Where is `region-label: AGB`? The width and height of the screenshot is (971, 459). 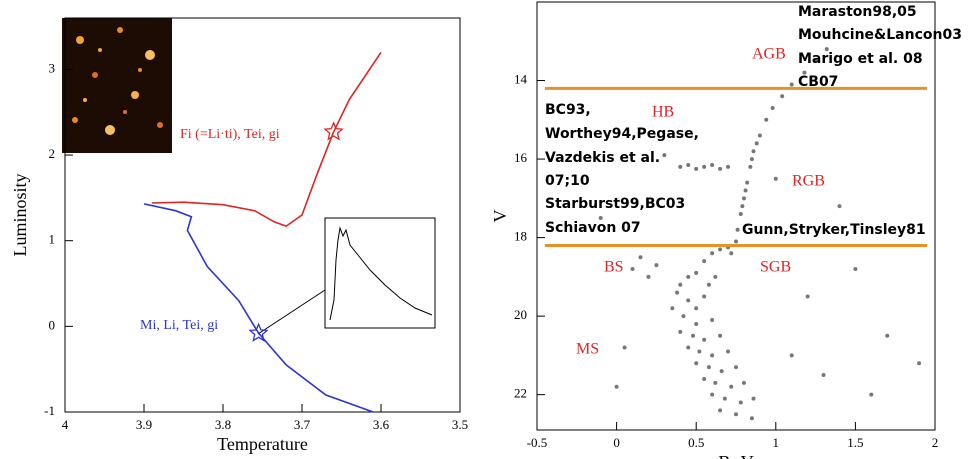 region-label: AGB is located at coordinates (769, 54).